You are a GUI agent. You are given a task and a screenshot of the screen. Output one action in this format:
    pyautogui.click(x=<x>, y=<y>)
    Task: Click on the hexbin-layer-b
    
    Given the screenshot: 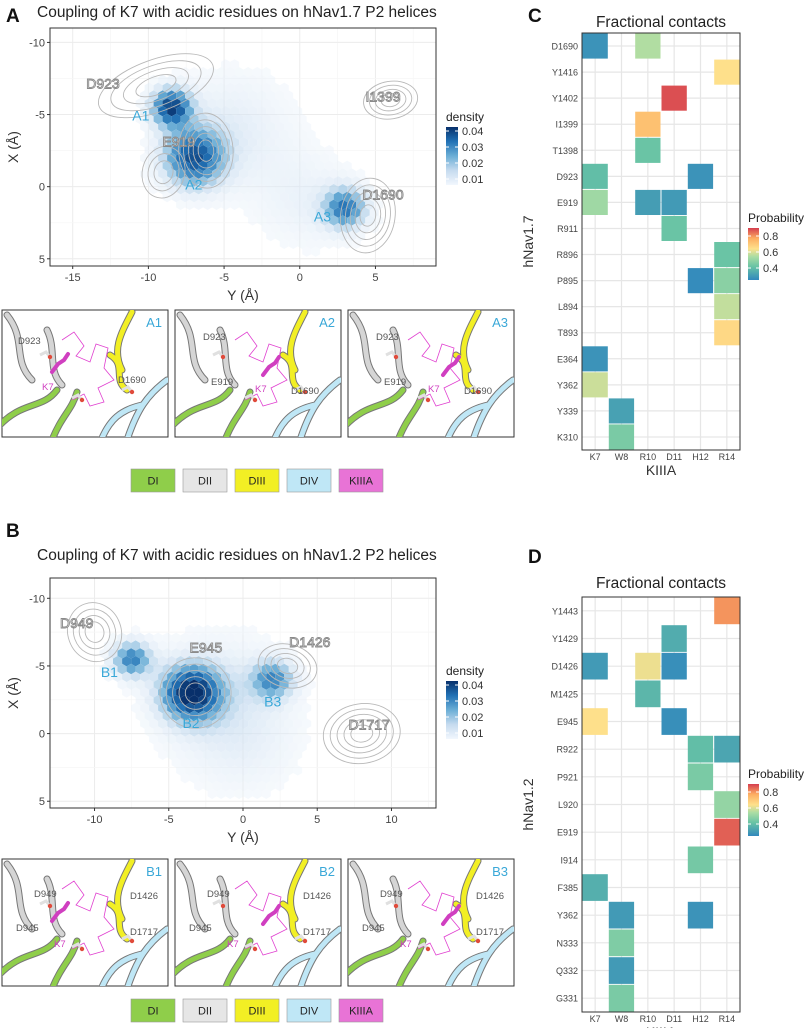 What is the action you would take?
    pyautogui.click(x=207, y=711)
    